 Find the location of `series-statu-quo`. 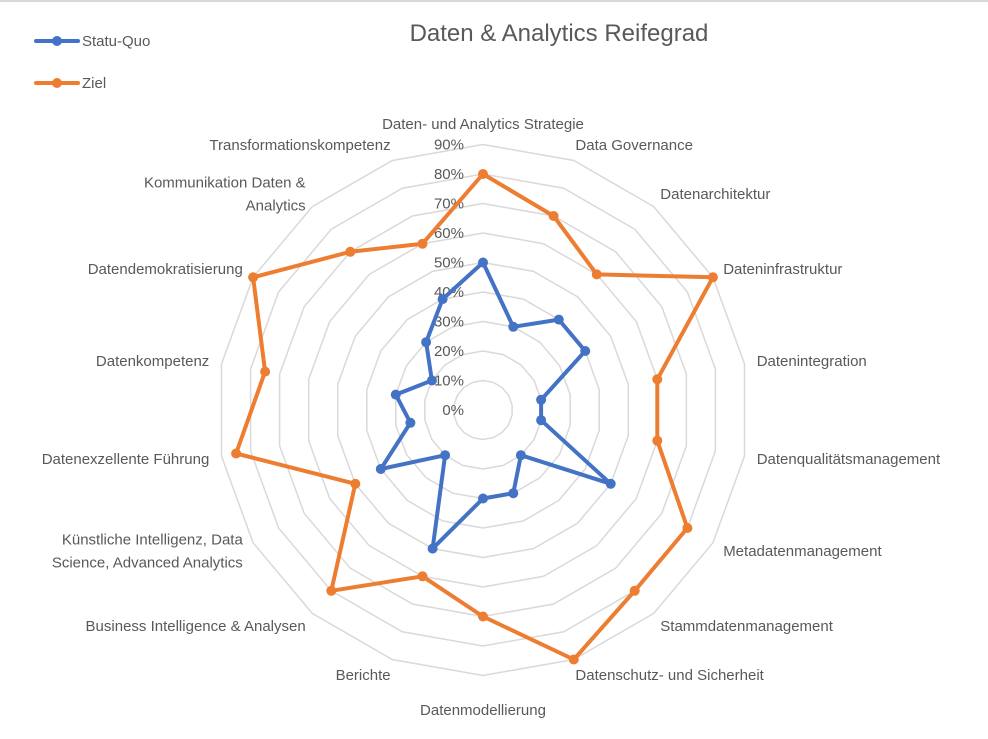

series-statu-quo is located at coordinates (495, 405).